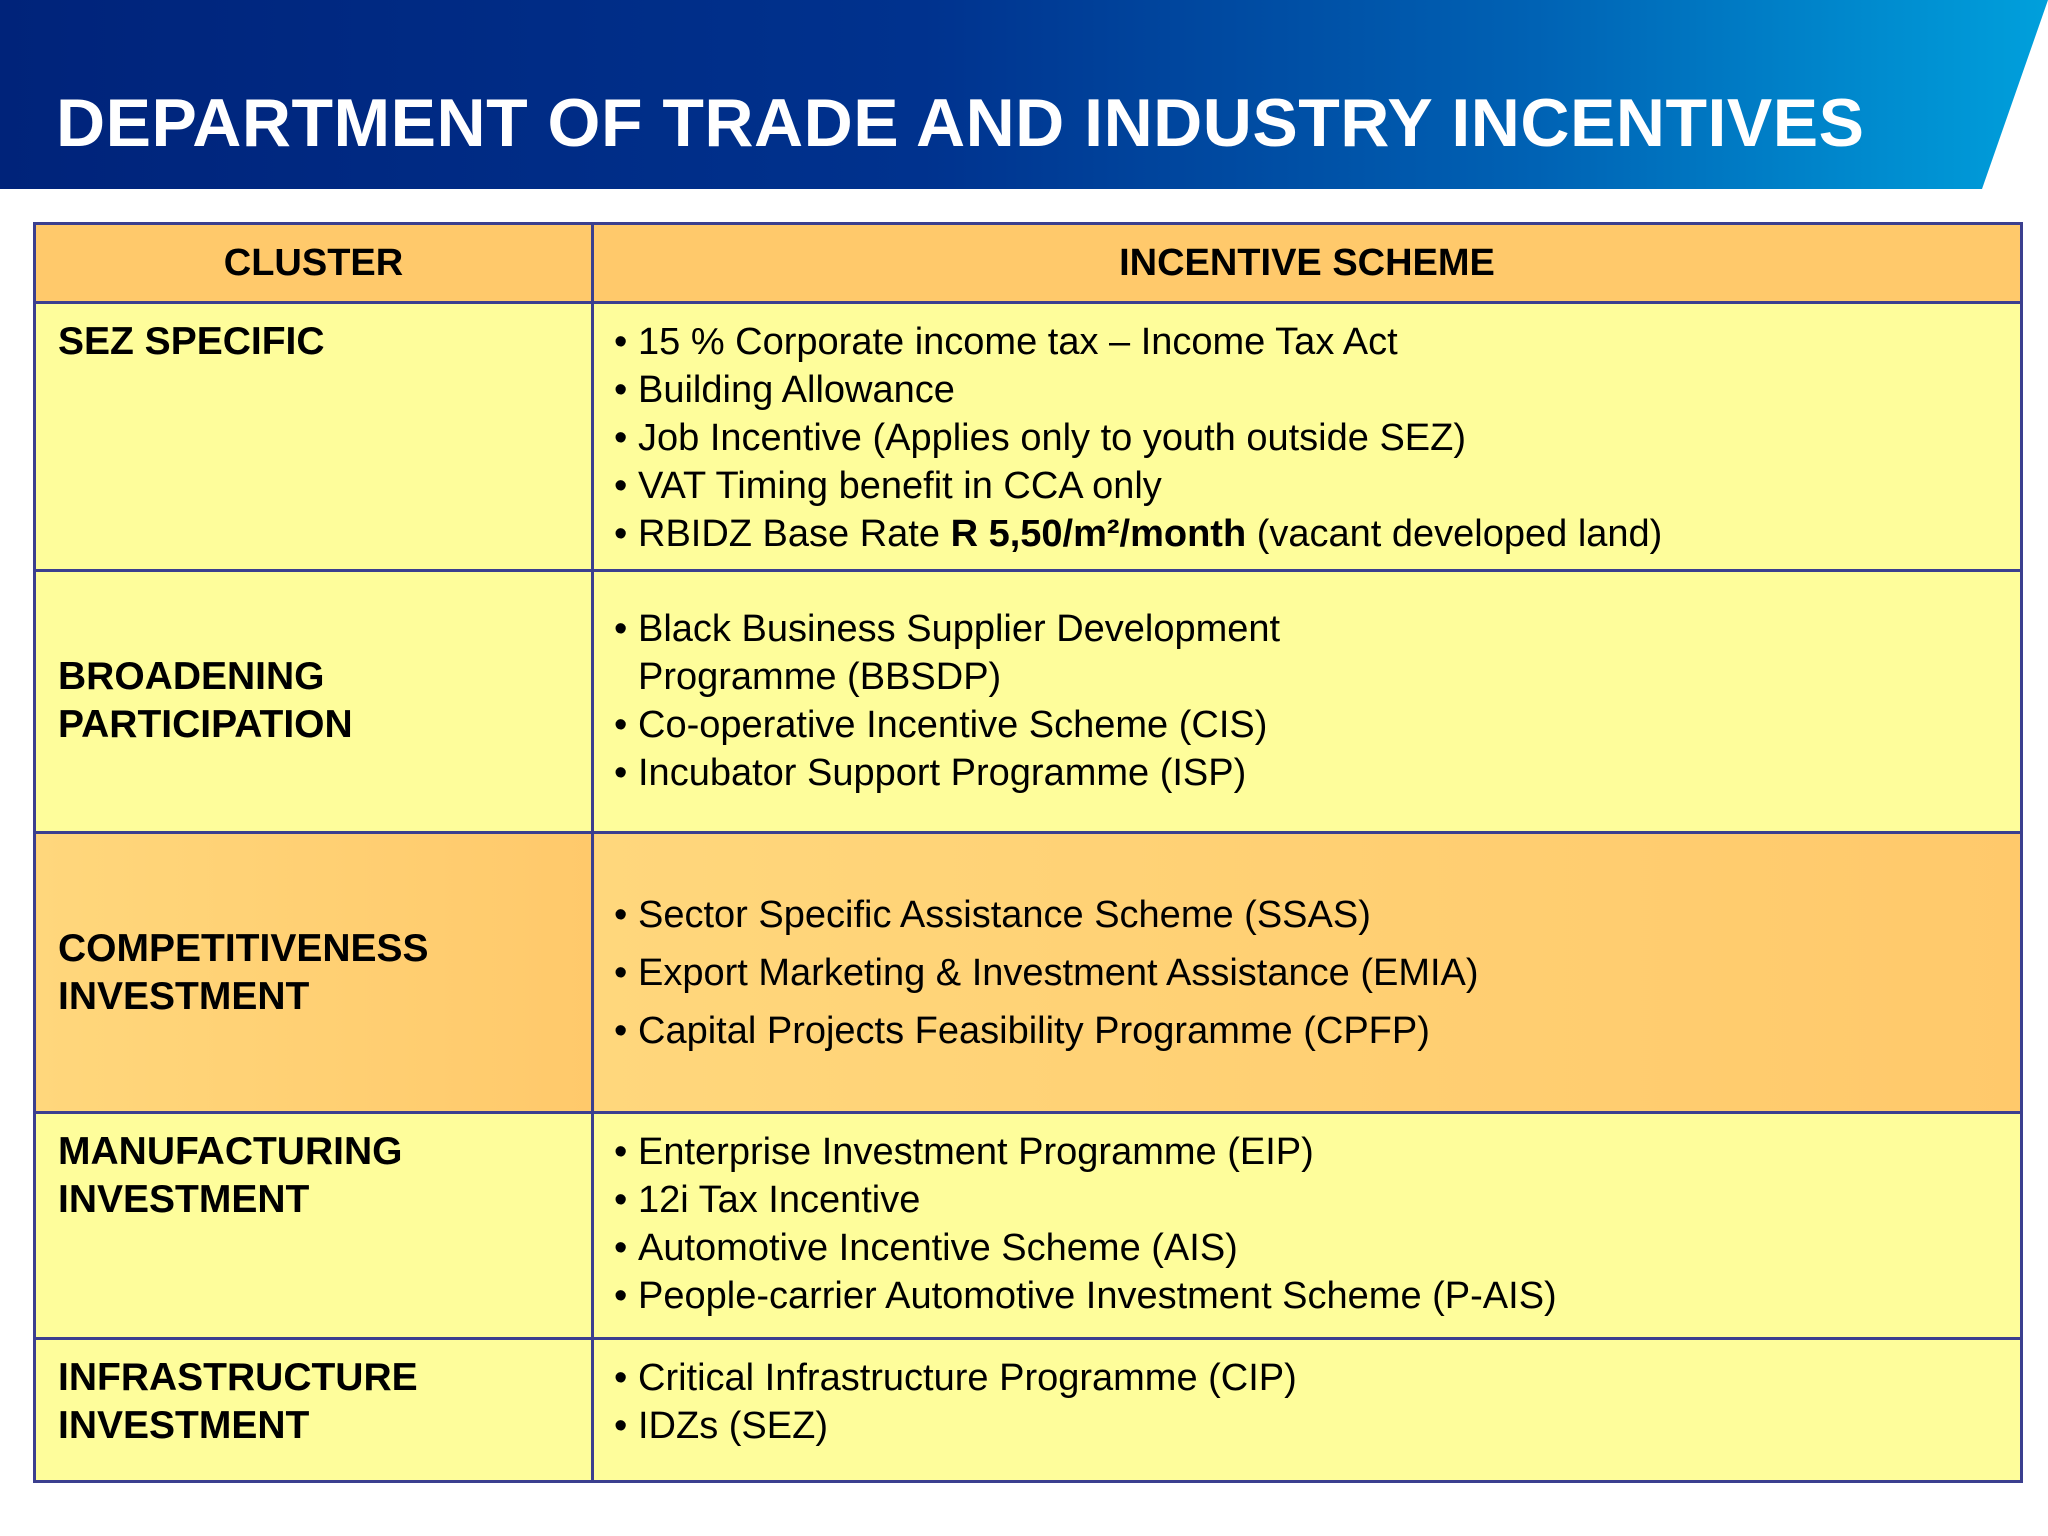  I want to click on cluster-label: BROADENING, so click(191, 677).